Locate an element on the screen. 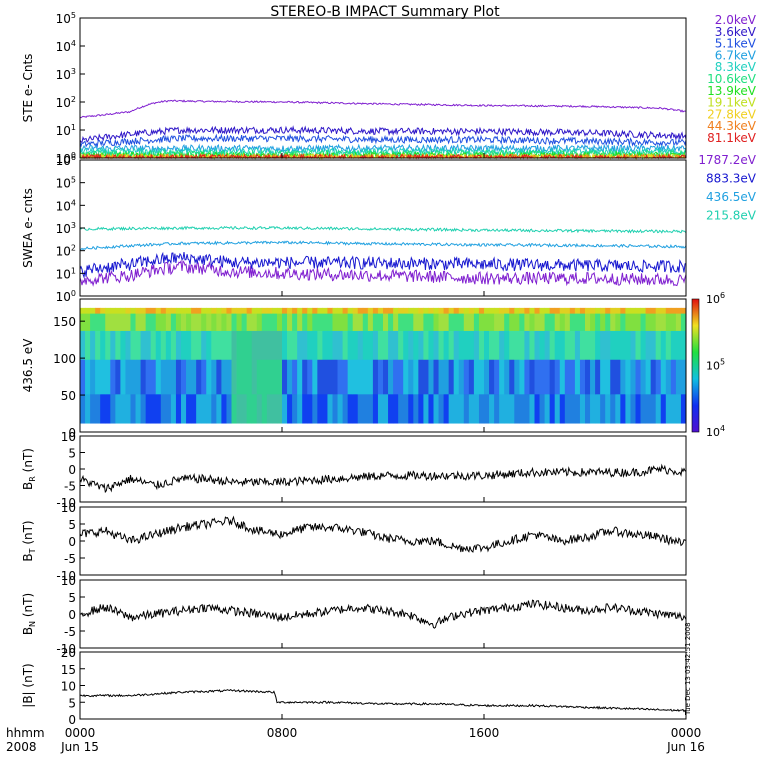  y-tick-label-ste: 105 is located at coordinates (66, 18).